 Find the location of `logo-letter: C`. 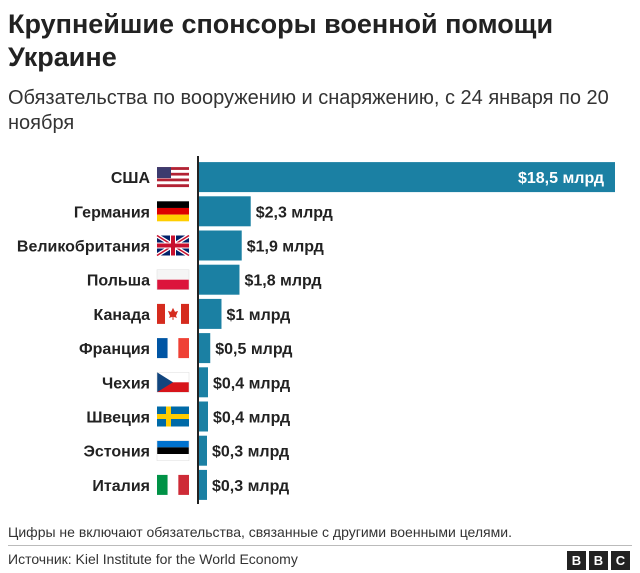

logo-letter: C is located at coordinates (620, 560).